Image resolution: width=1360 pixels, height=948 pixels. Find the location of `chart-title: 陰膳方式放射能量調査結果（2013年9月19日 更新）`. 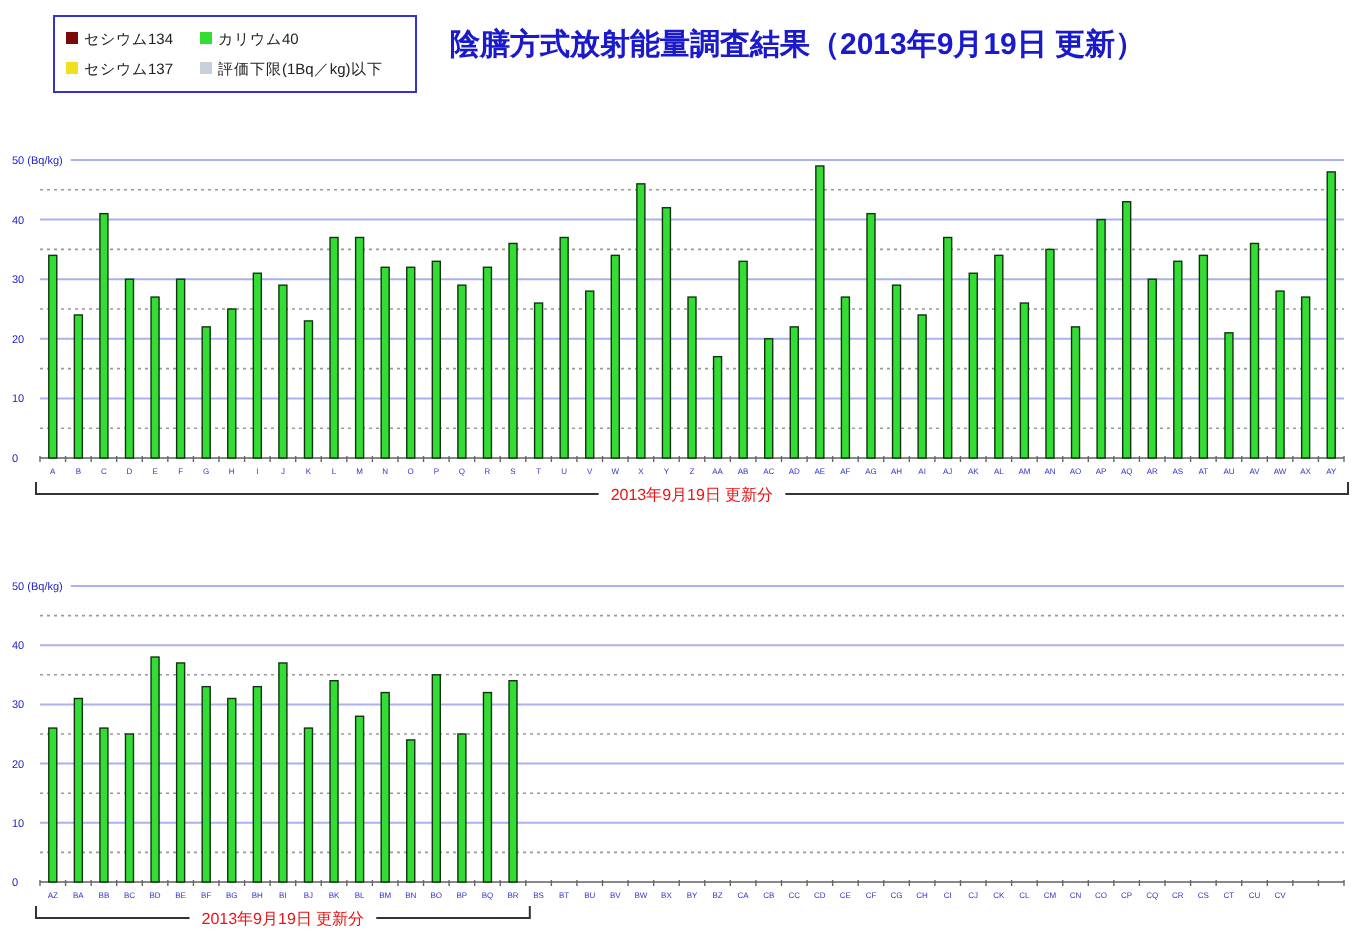

chart-title: 陰膳方式放射能量調査結果（2013年9月19日 更新） is located at coordinates (798, 44).